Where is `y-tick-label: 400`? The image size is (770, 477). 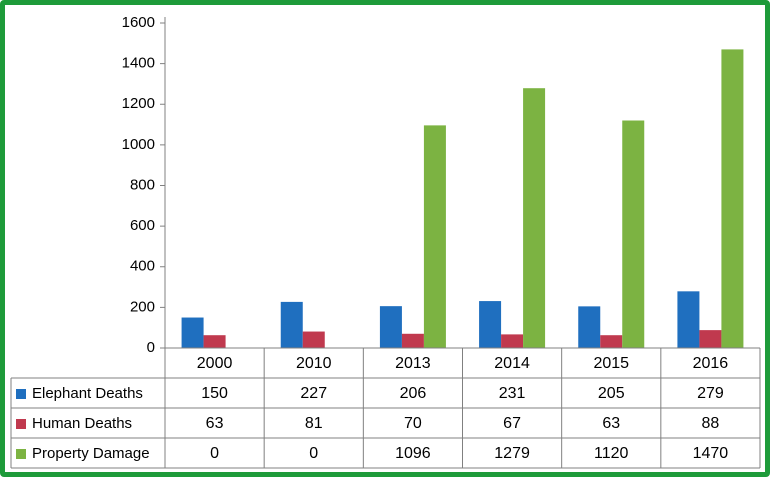 y-tick-label: 400 is located at coordinates (142, 266).